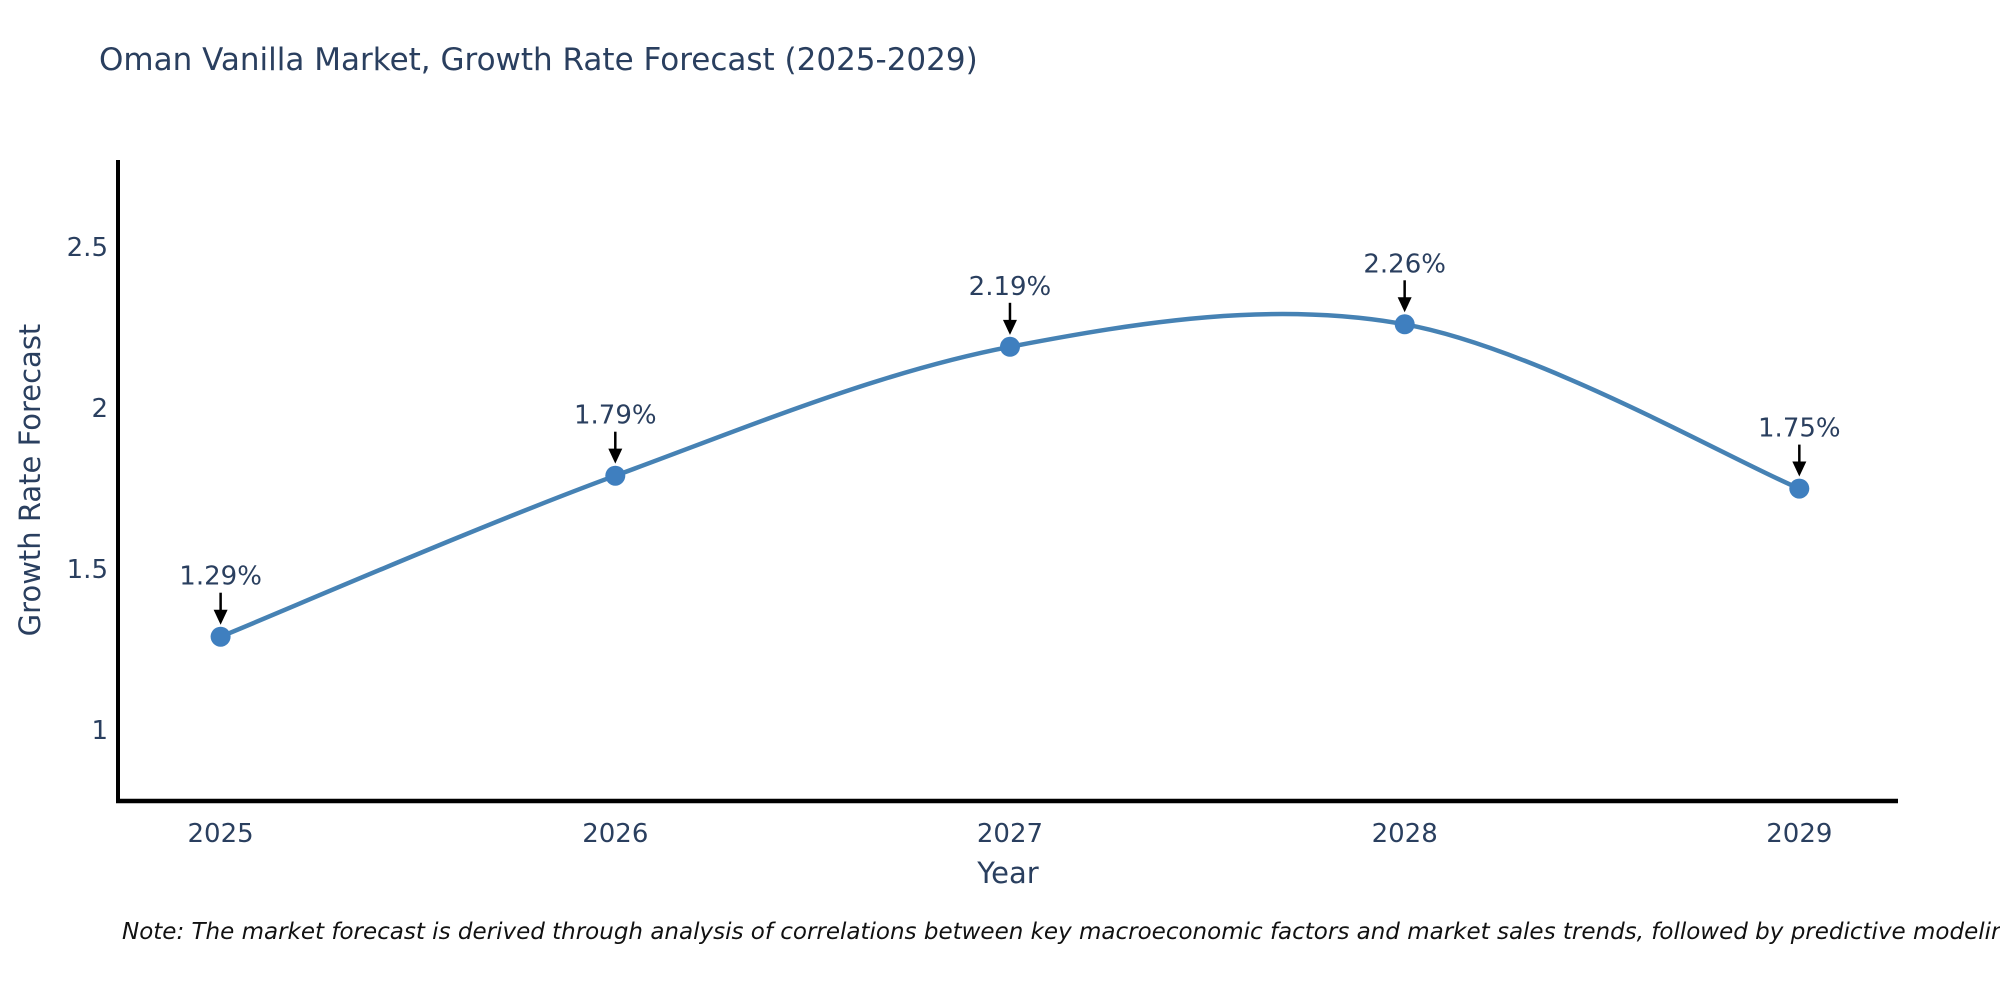  What do you see at coordinates (1799, 834) in the screenshot?
I see `x-axis-tick-label: 2029` at bounding box center [1799, 834].